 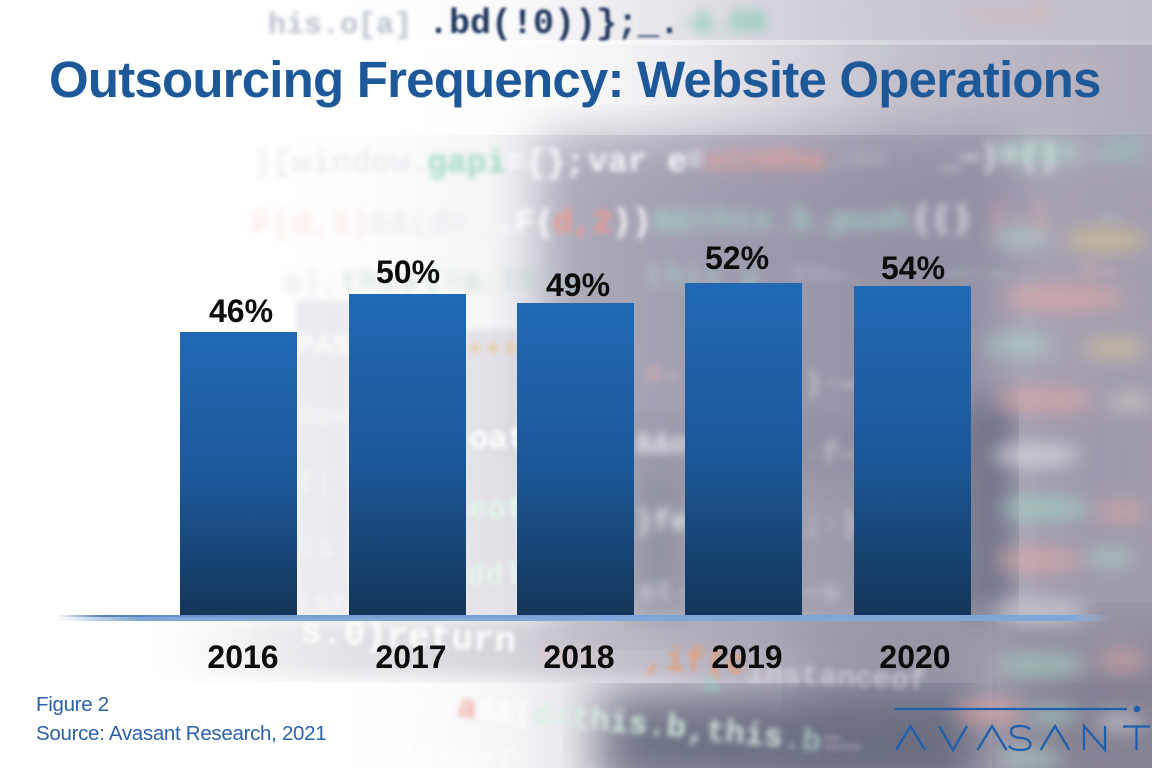 I want to click on svg-text: var e, so click(x=637, y=162).